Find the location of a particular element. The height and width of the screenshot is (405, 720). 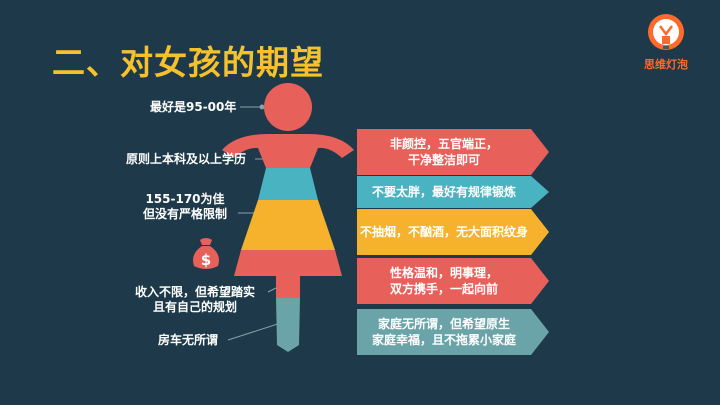

label-property: 房车无所谓 is located at coordinates (188, 340).